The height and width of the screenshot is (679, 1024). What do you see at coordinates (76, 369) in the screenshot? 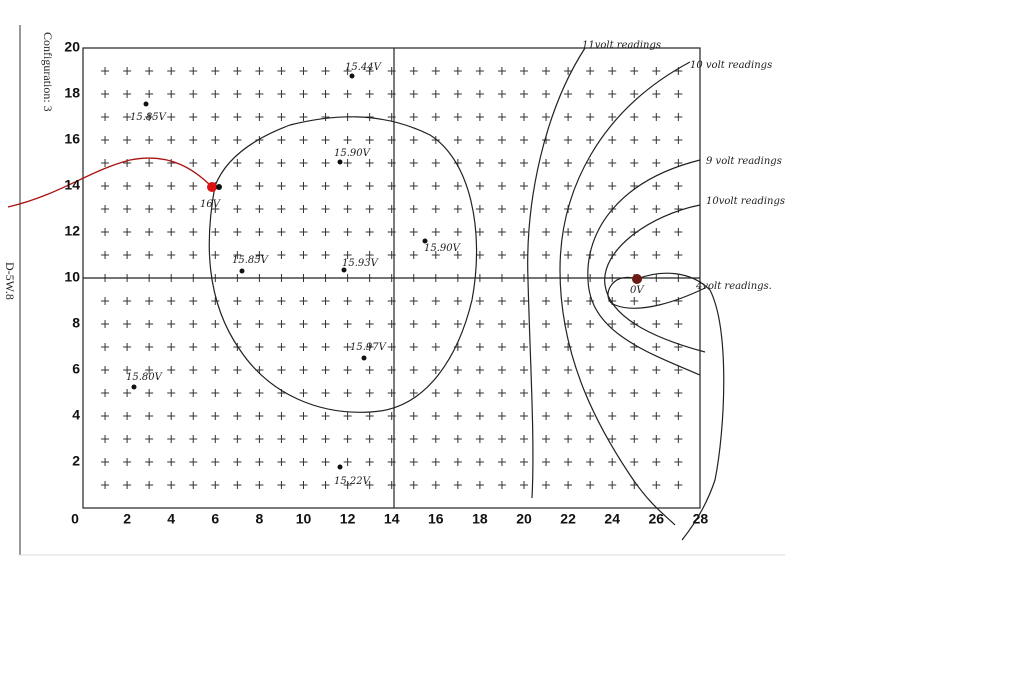
I see `y-tick-label: 6` at bounding box center [76, 369].